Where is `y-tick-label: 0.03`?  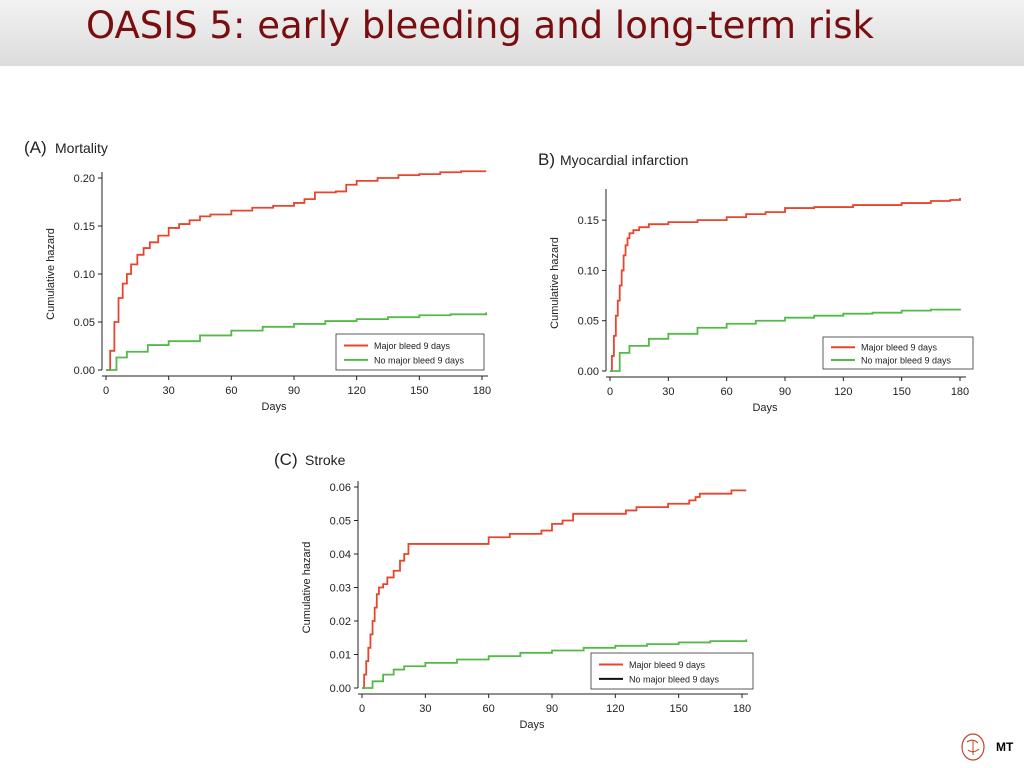 y-tick-label: 0.03 is located at coordinates (340, 589).